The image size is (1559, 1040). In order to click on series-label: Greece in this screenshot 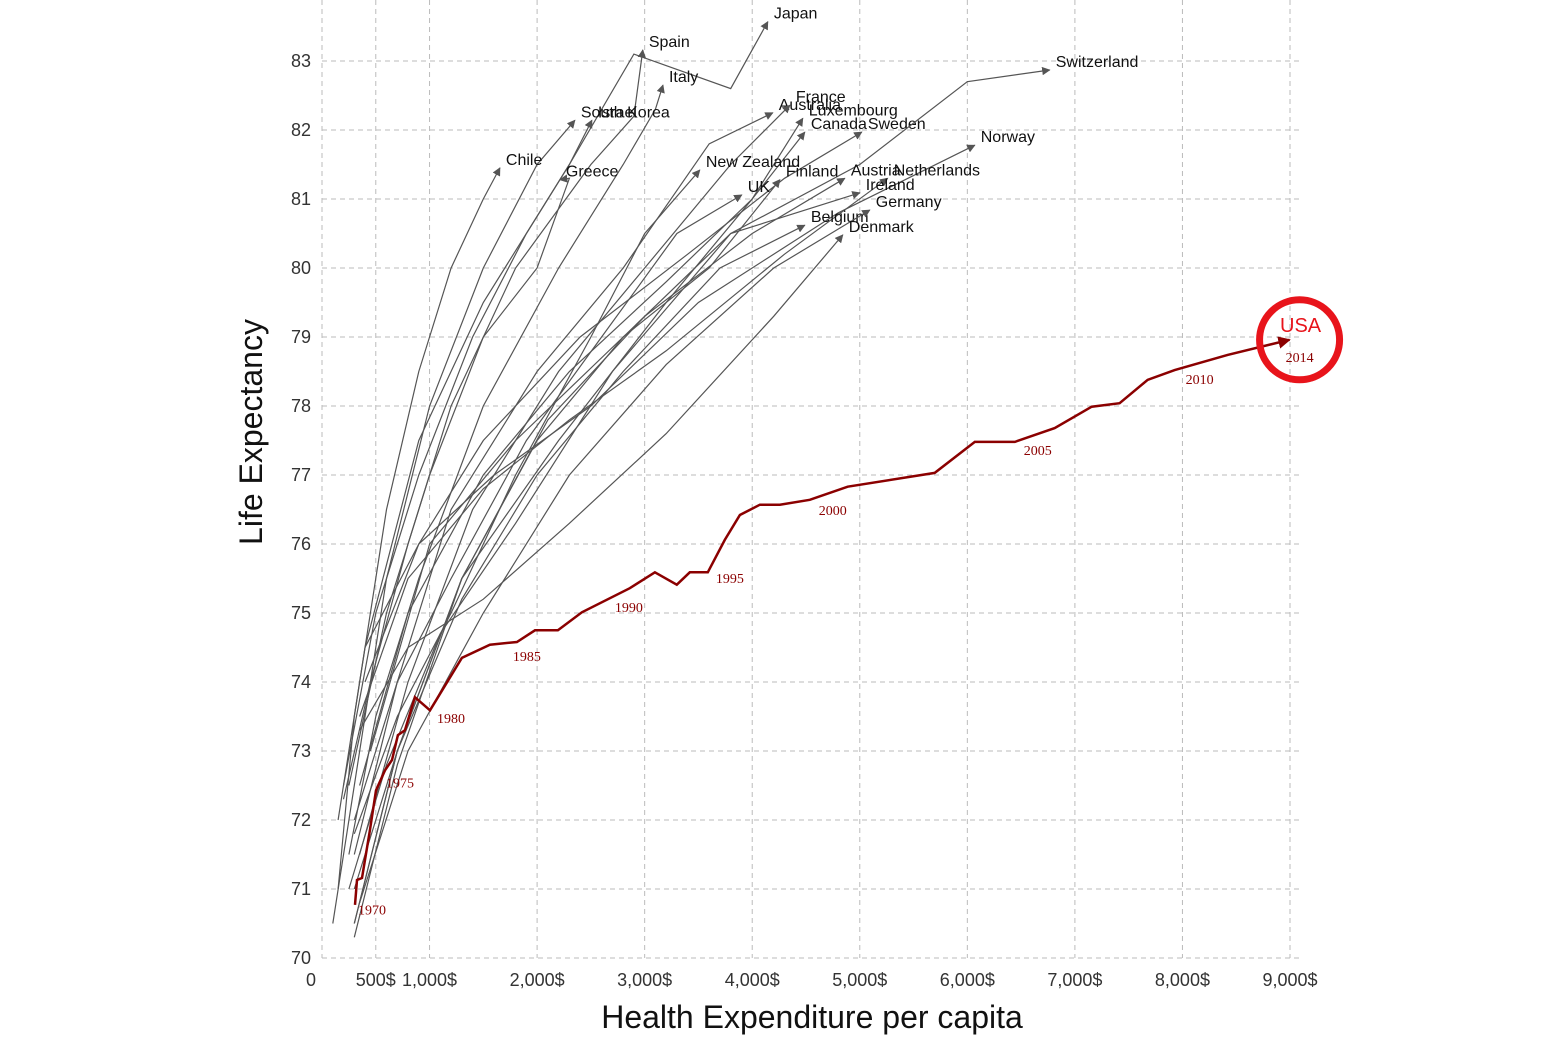, I will do `click(592, 172)`.